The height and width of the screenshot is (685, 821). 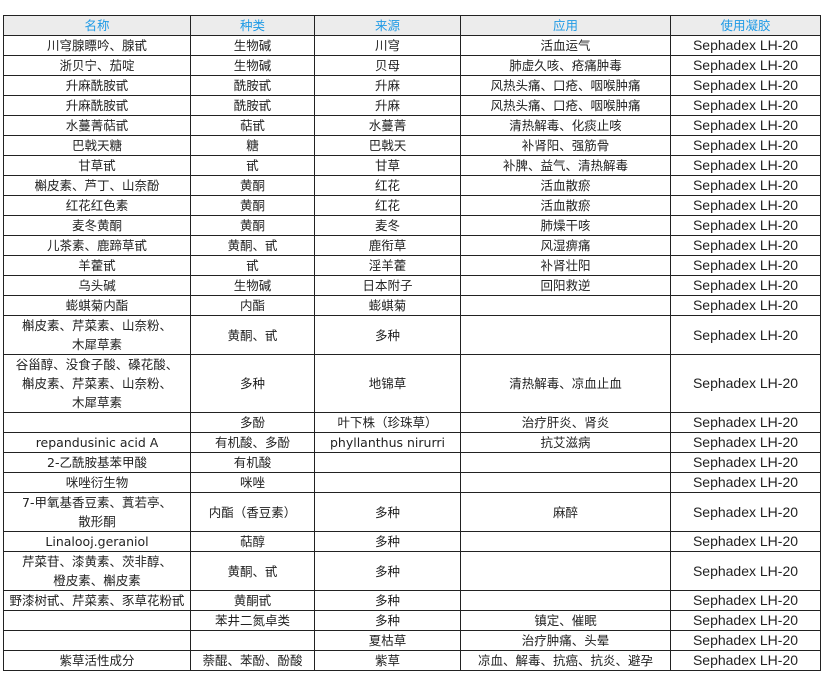 I want to click on cell-source: phyllanthus nirurri, so click(x=387, y=442).